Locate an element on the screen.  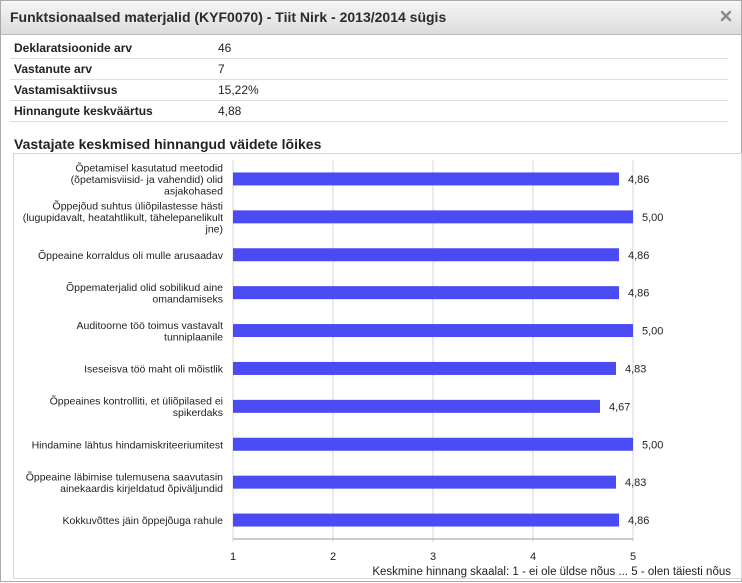
x-tick-label: 5 is located at coordinates (633, 557).